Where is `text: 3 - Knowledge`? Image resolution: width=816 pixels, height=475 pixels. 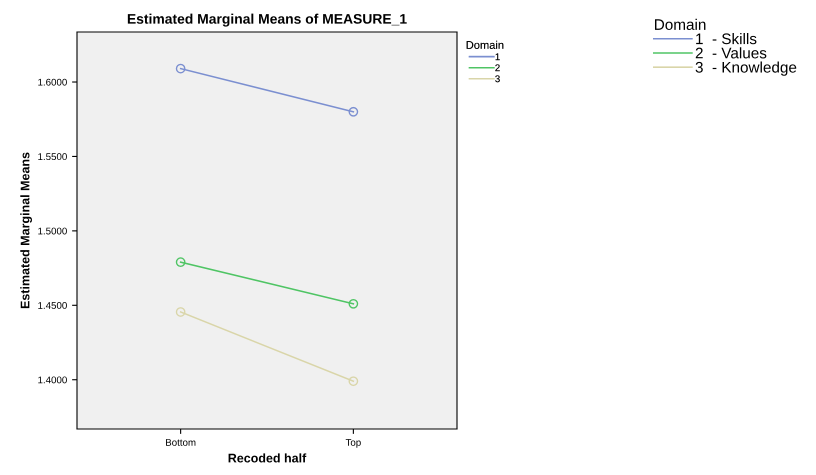 text: 3 - Knowledge is located at coordinates (746, 68).